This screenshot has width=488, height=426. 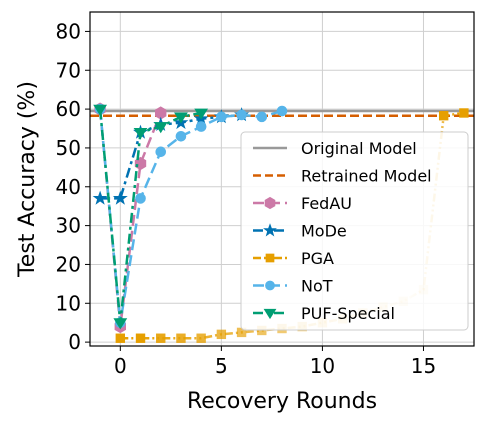 I want to click on y-axis-title: Test Accuracy (%), so click(x=27, y=179).